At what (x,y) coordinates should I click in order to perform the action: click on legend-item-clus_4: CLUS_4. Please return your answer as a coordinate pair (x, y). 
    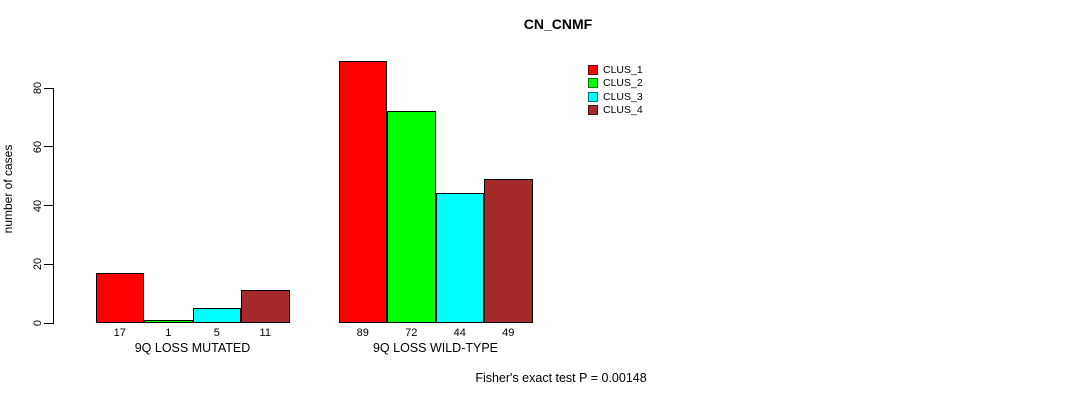
    Looking at the image, I should click on (615, 110).